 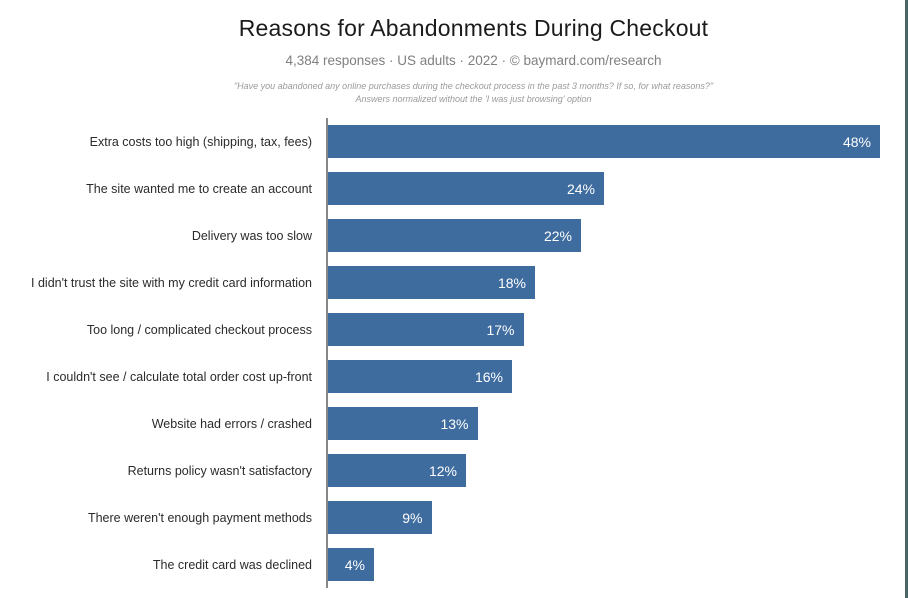 I want to click on category-label: Too long / complicated checkout process, so click(x=199, y=329).